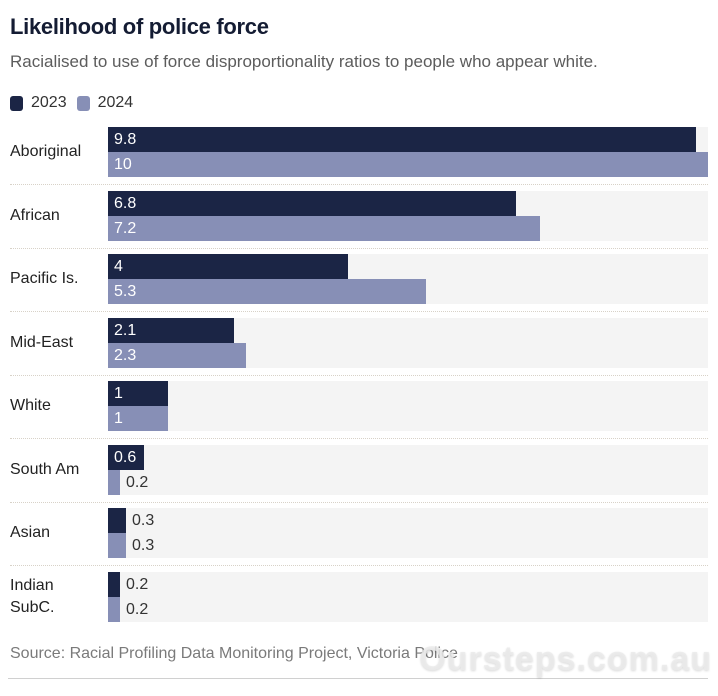  I want to click on bar-row: Indian SubC. 0.2 0.2, so click(359, 597).